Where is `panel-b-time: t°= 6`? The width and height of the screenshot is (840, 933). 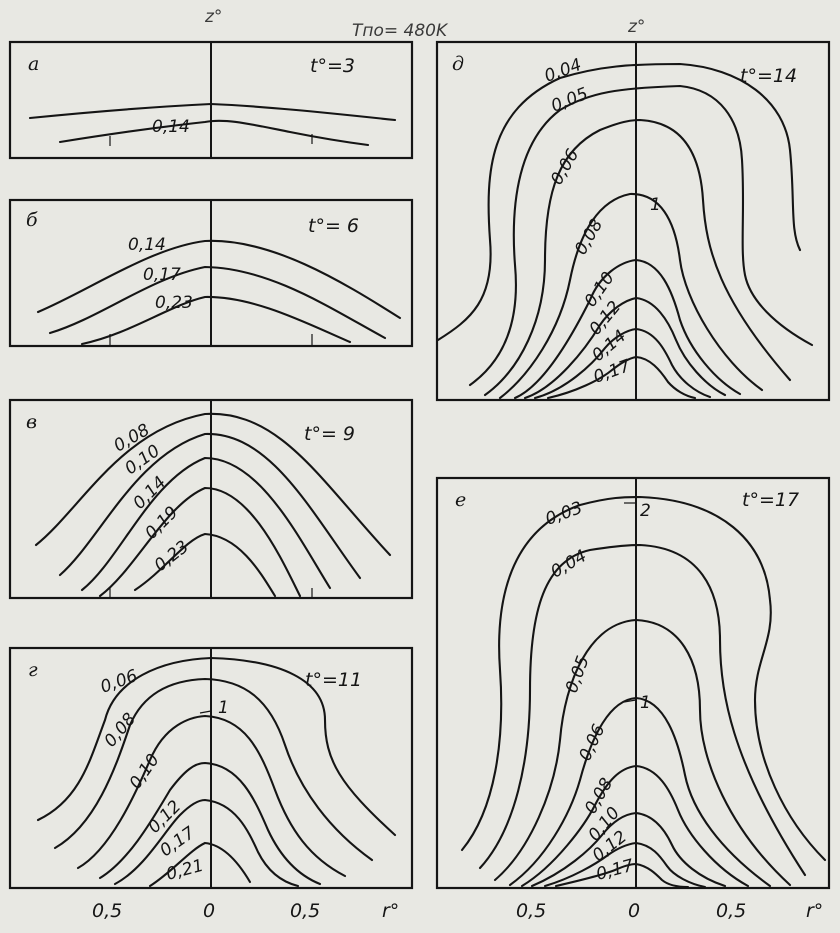 panel-b-time: t°= 6 is located at coordinates (333, 226).